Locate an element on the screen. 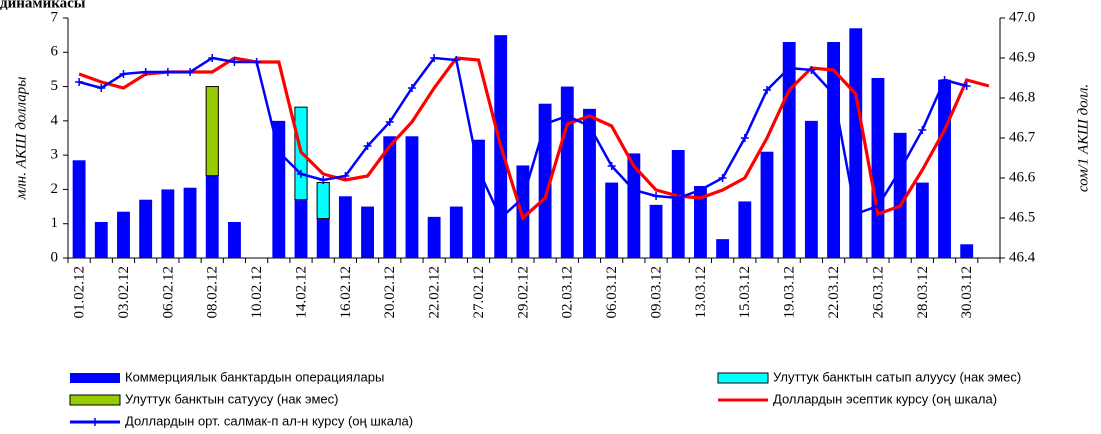 This screenshot has height=434, width=1101. x-tick-label: 26.03.12 is located at coordinates (878, 292).